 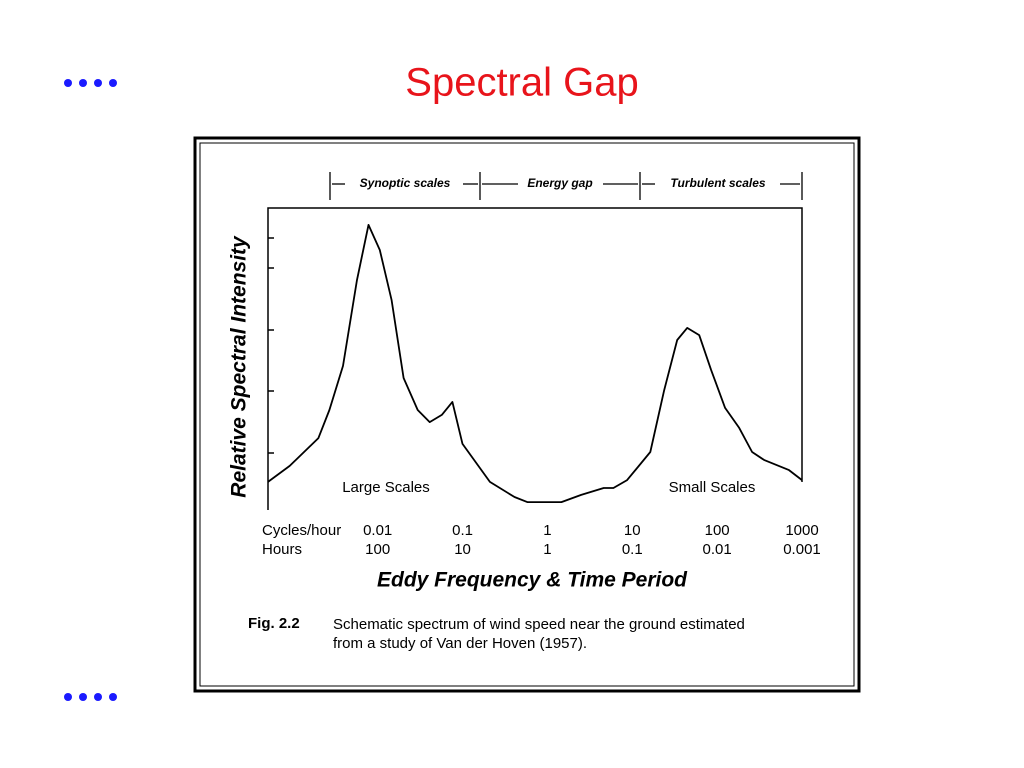 What do you see at coordinates (712, 487) in the screenshot?
I see `annotation: Small Scales` at bounding box center [712, 487].